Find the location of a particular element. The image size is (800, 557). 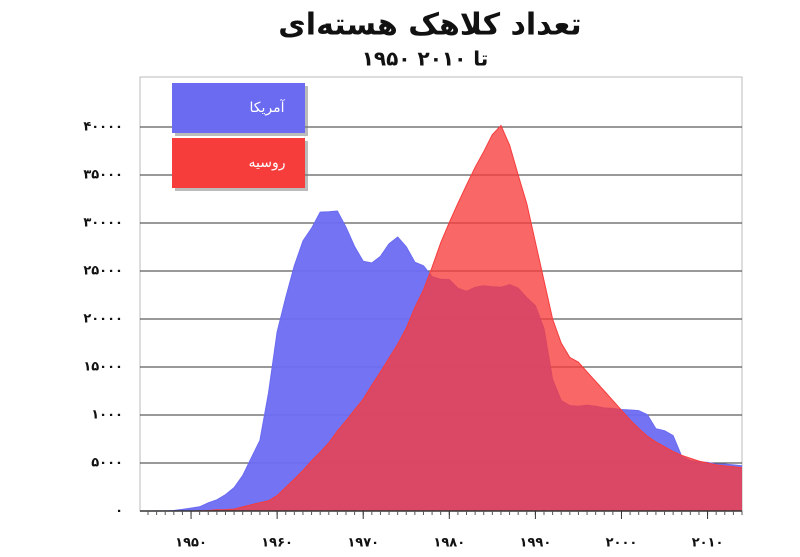

y-tick-label: ۵۰۰۰ is located at coordinates (107, 463).